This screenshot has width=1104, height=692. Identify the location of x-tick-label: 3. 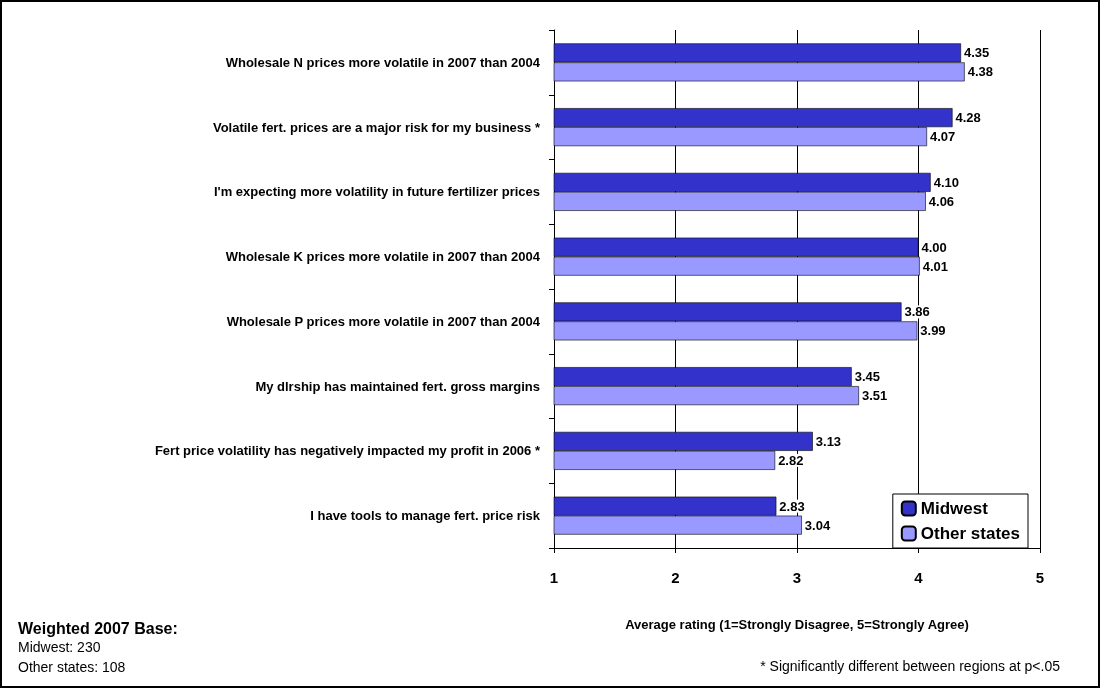
(797, 577).